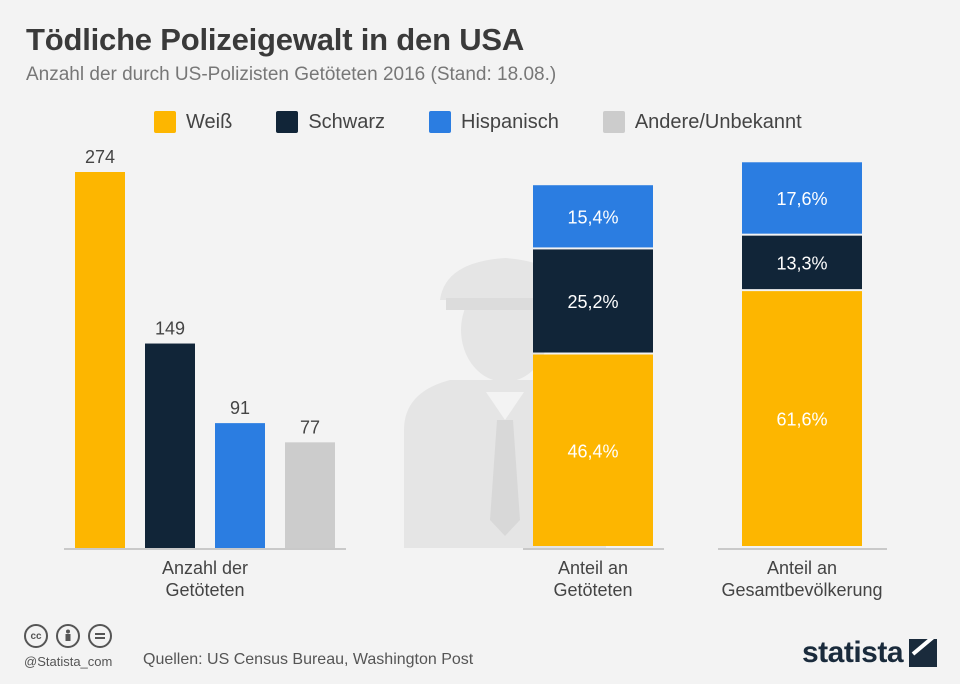 The width and height of the screenshot is (960, 684). I want to click on legend-label-black: Schwarz, so click(347, 121).